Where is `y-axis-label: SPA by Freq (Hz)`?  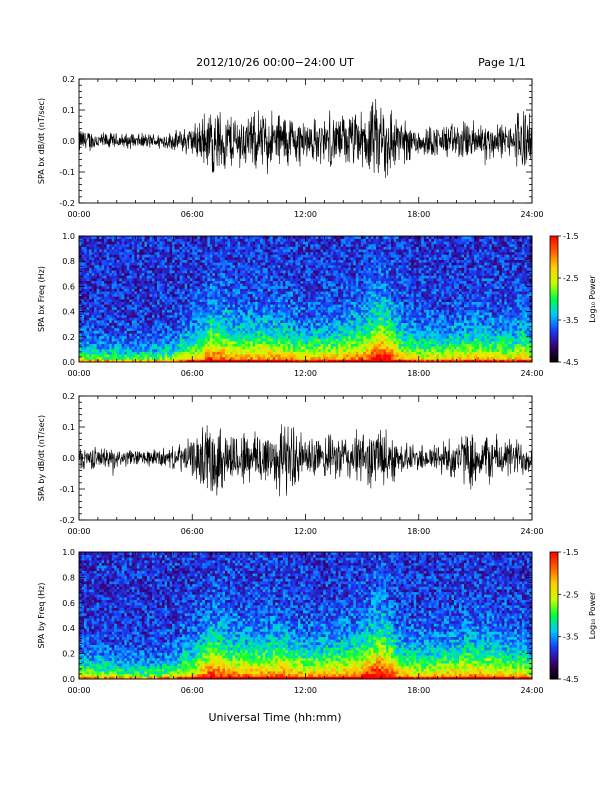 y-axis-label: SPA by Freq (Hz) is located at coordinates (41, 616).